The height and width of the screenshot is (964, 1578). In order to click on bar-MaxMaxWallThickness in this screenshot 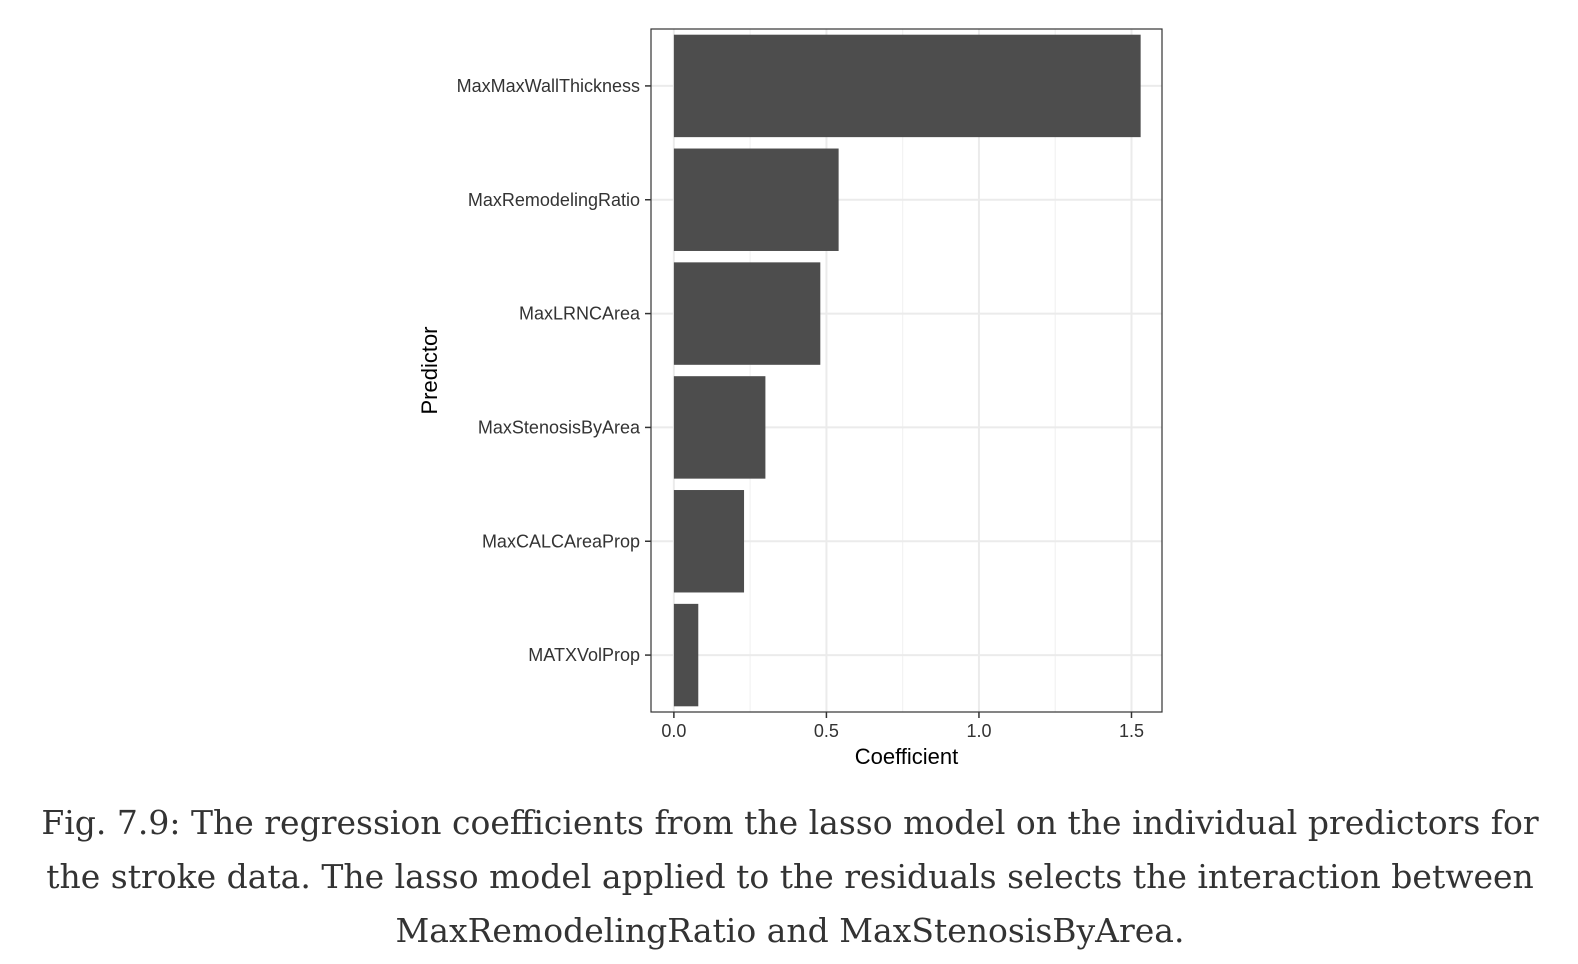, I will do `click(907, 86)`.